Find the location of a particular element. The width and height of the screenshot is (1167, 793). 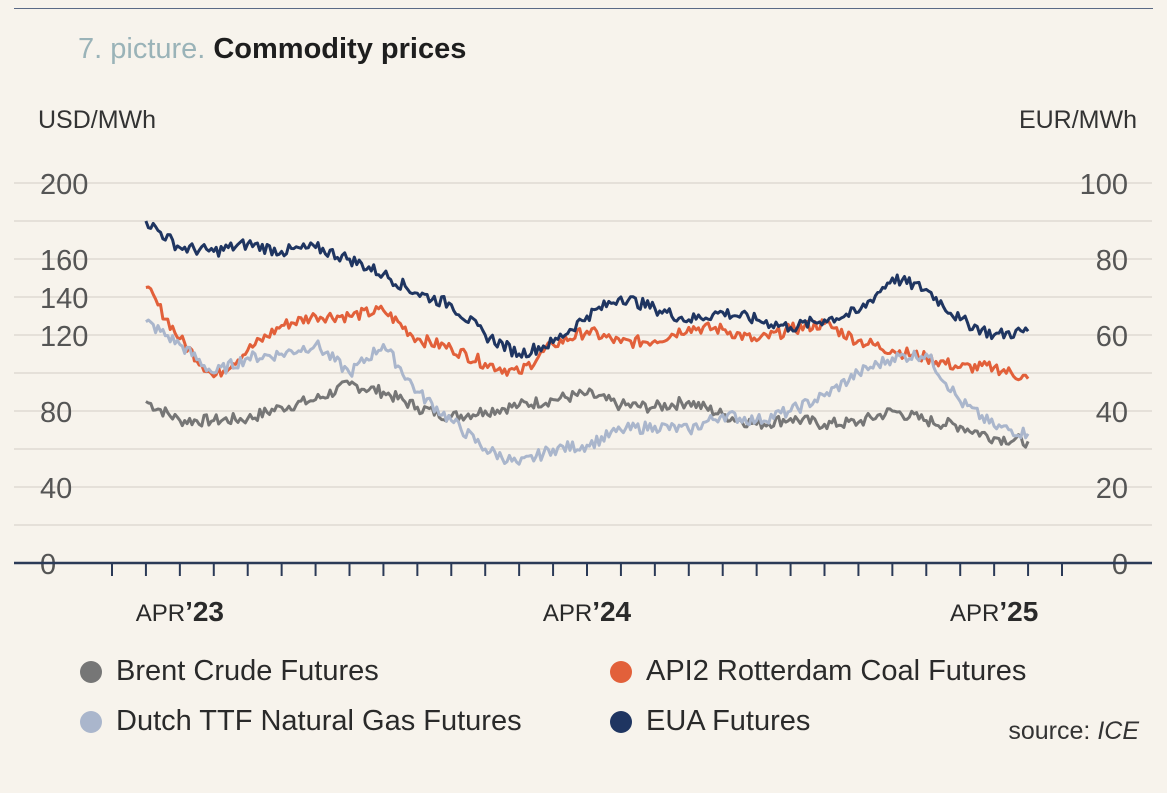

right-axis-tick-label: 20 is located at coordinates (1112, 489).